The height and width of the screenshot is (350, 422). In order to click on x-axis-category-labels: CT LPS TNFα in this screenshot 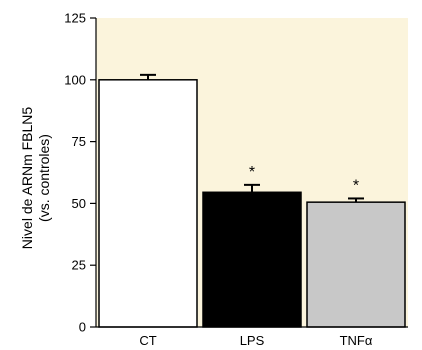, I will do `click(256, 340)`.